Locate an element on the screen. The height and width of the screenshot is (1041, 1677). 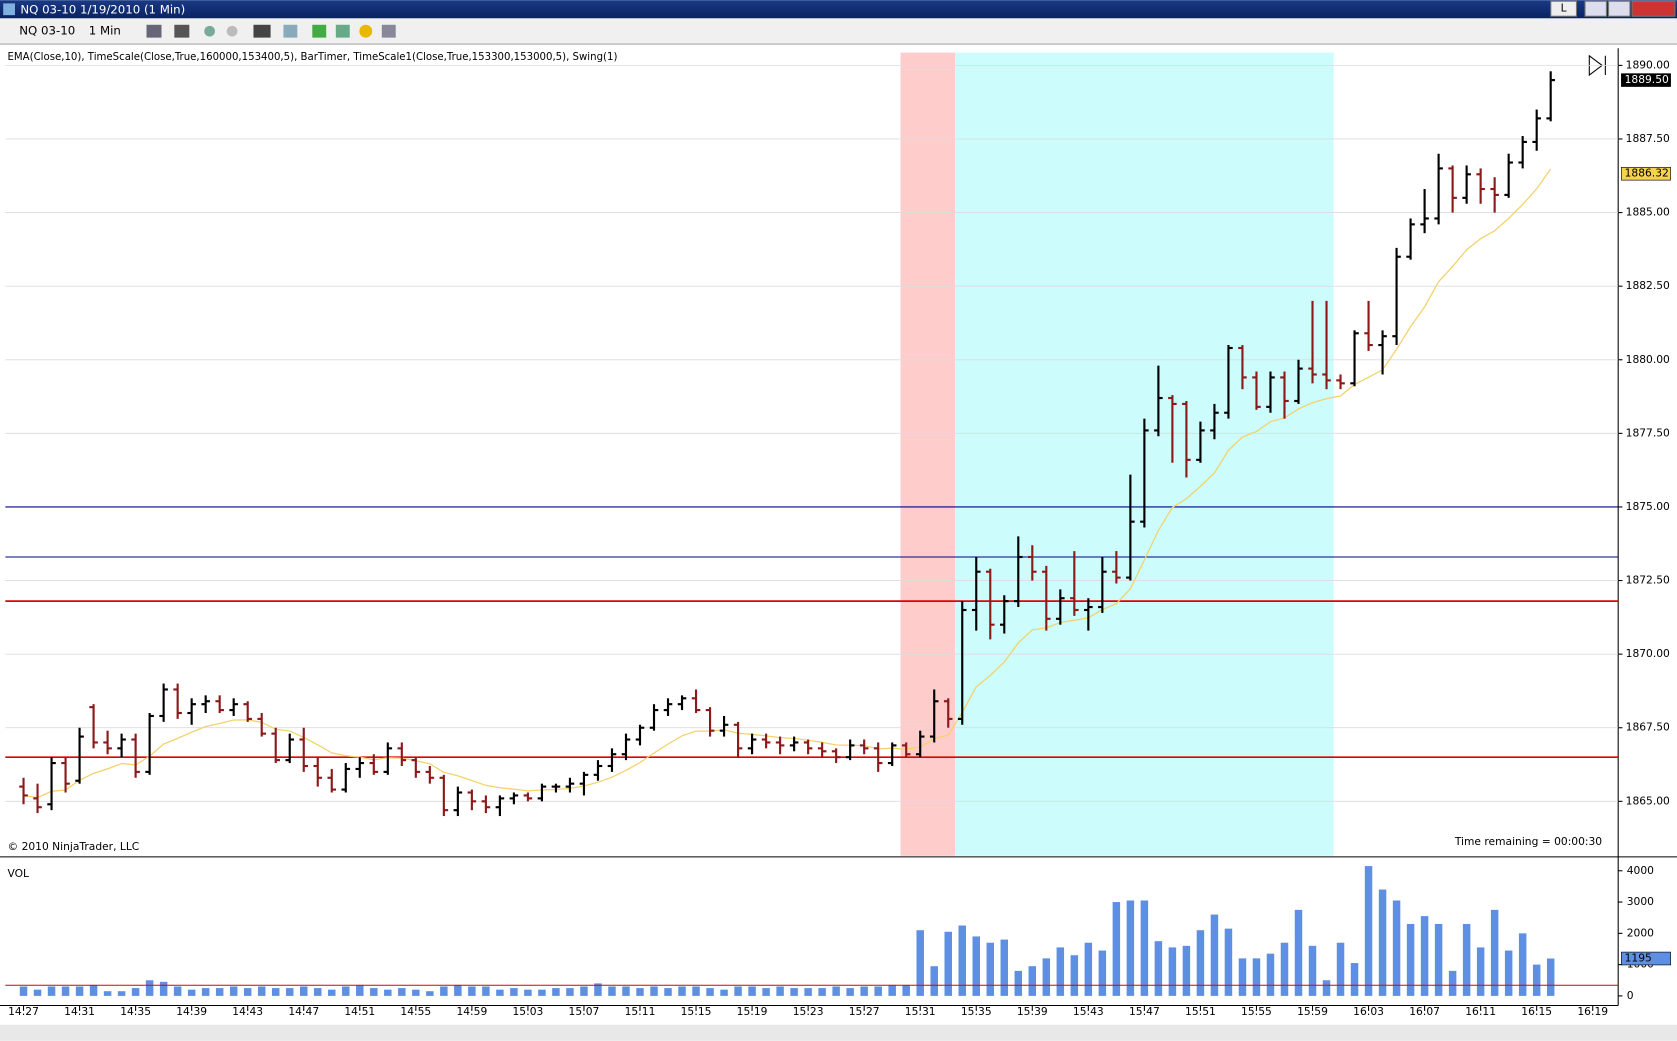
x-tick-label: 14:35 is located at coordinates (135, 1011).